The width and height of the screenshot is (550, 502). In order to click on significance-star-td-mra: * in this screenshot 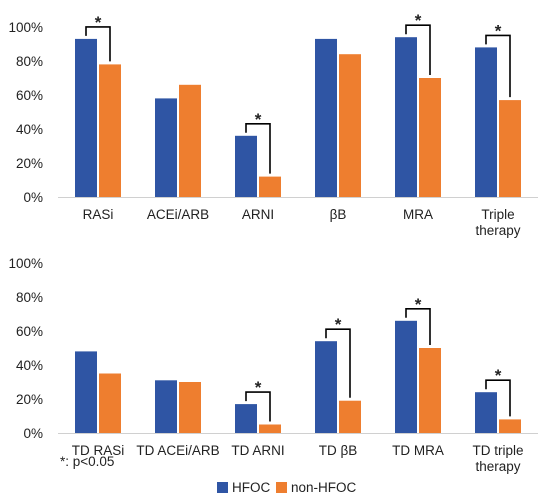, I will do `click(418, 304)`.